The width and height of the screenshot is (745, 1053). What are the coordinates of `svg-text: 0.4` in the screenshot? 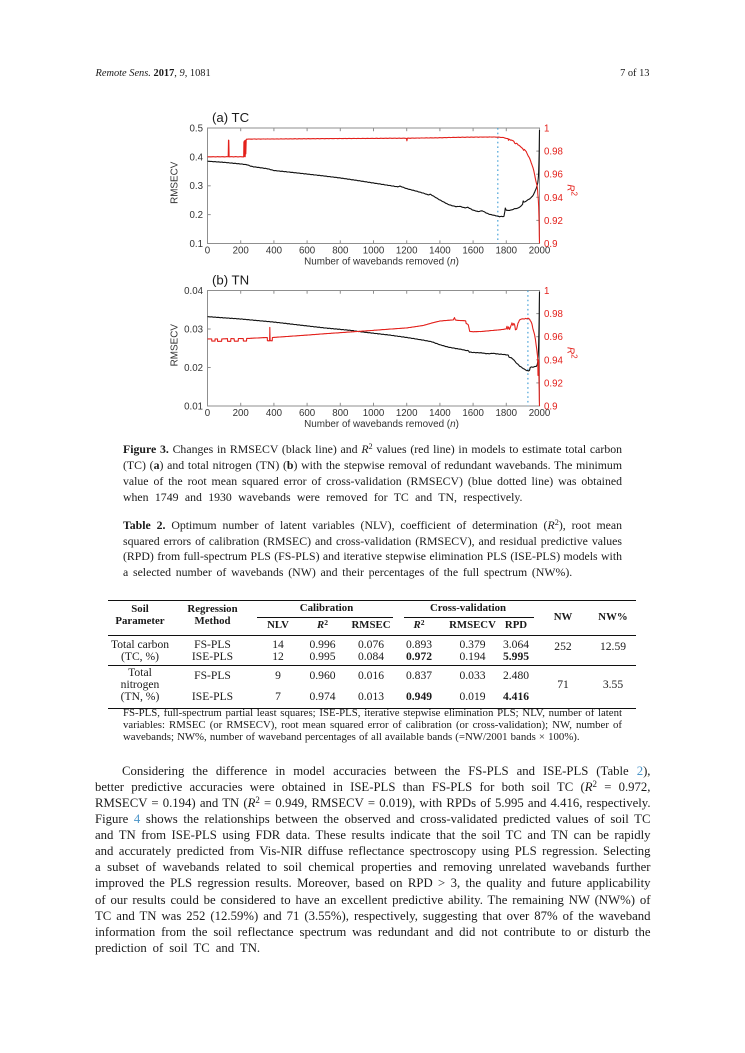 It's located at (197, 157).